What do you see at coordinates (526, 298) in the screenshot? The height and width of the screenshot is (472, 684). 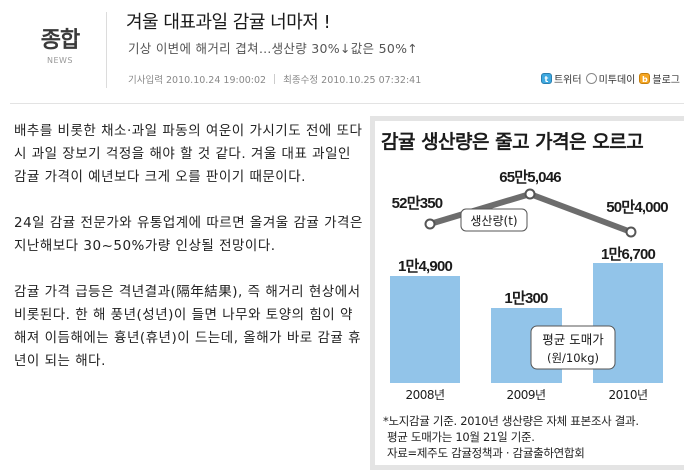 I see `bar-label-2009: 1만300` at bounding box center [526, 298].